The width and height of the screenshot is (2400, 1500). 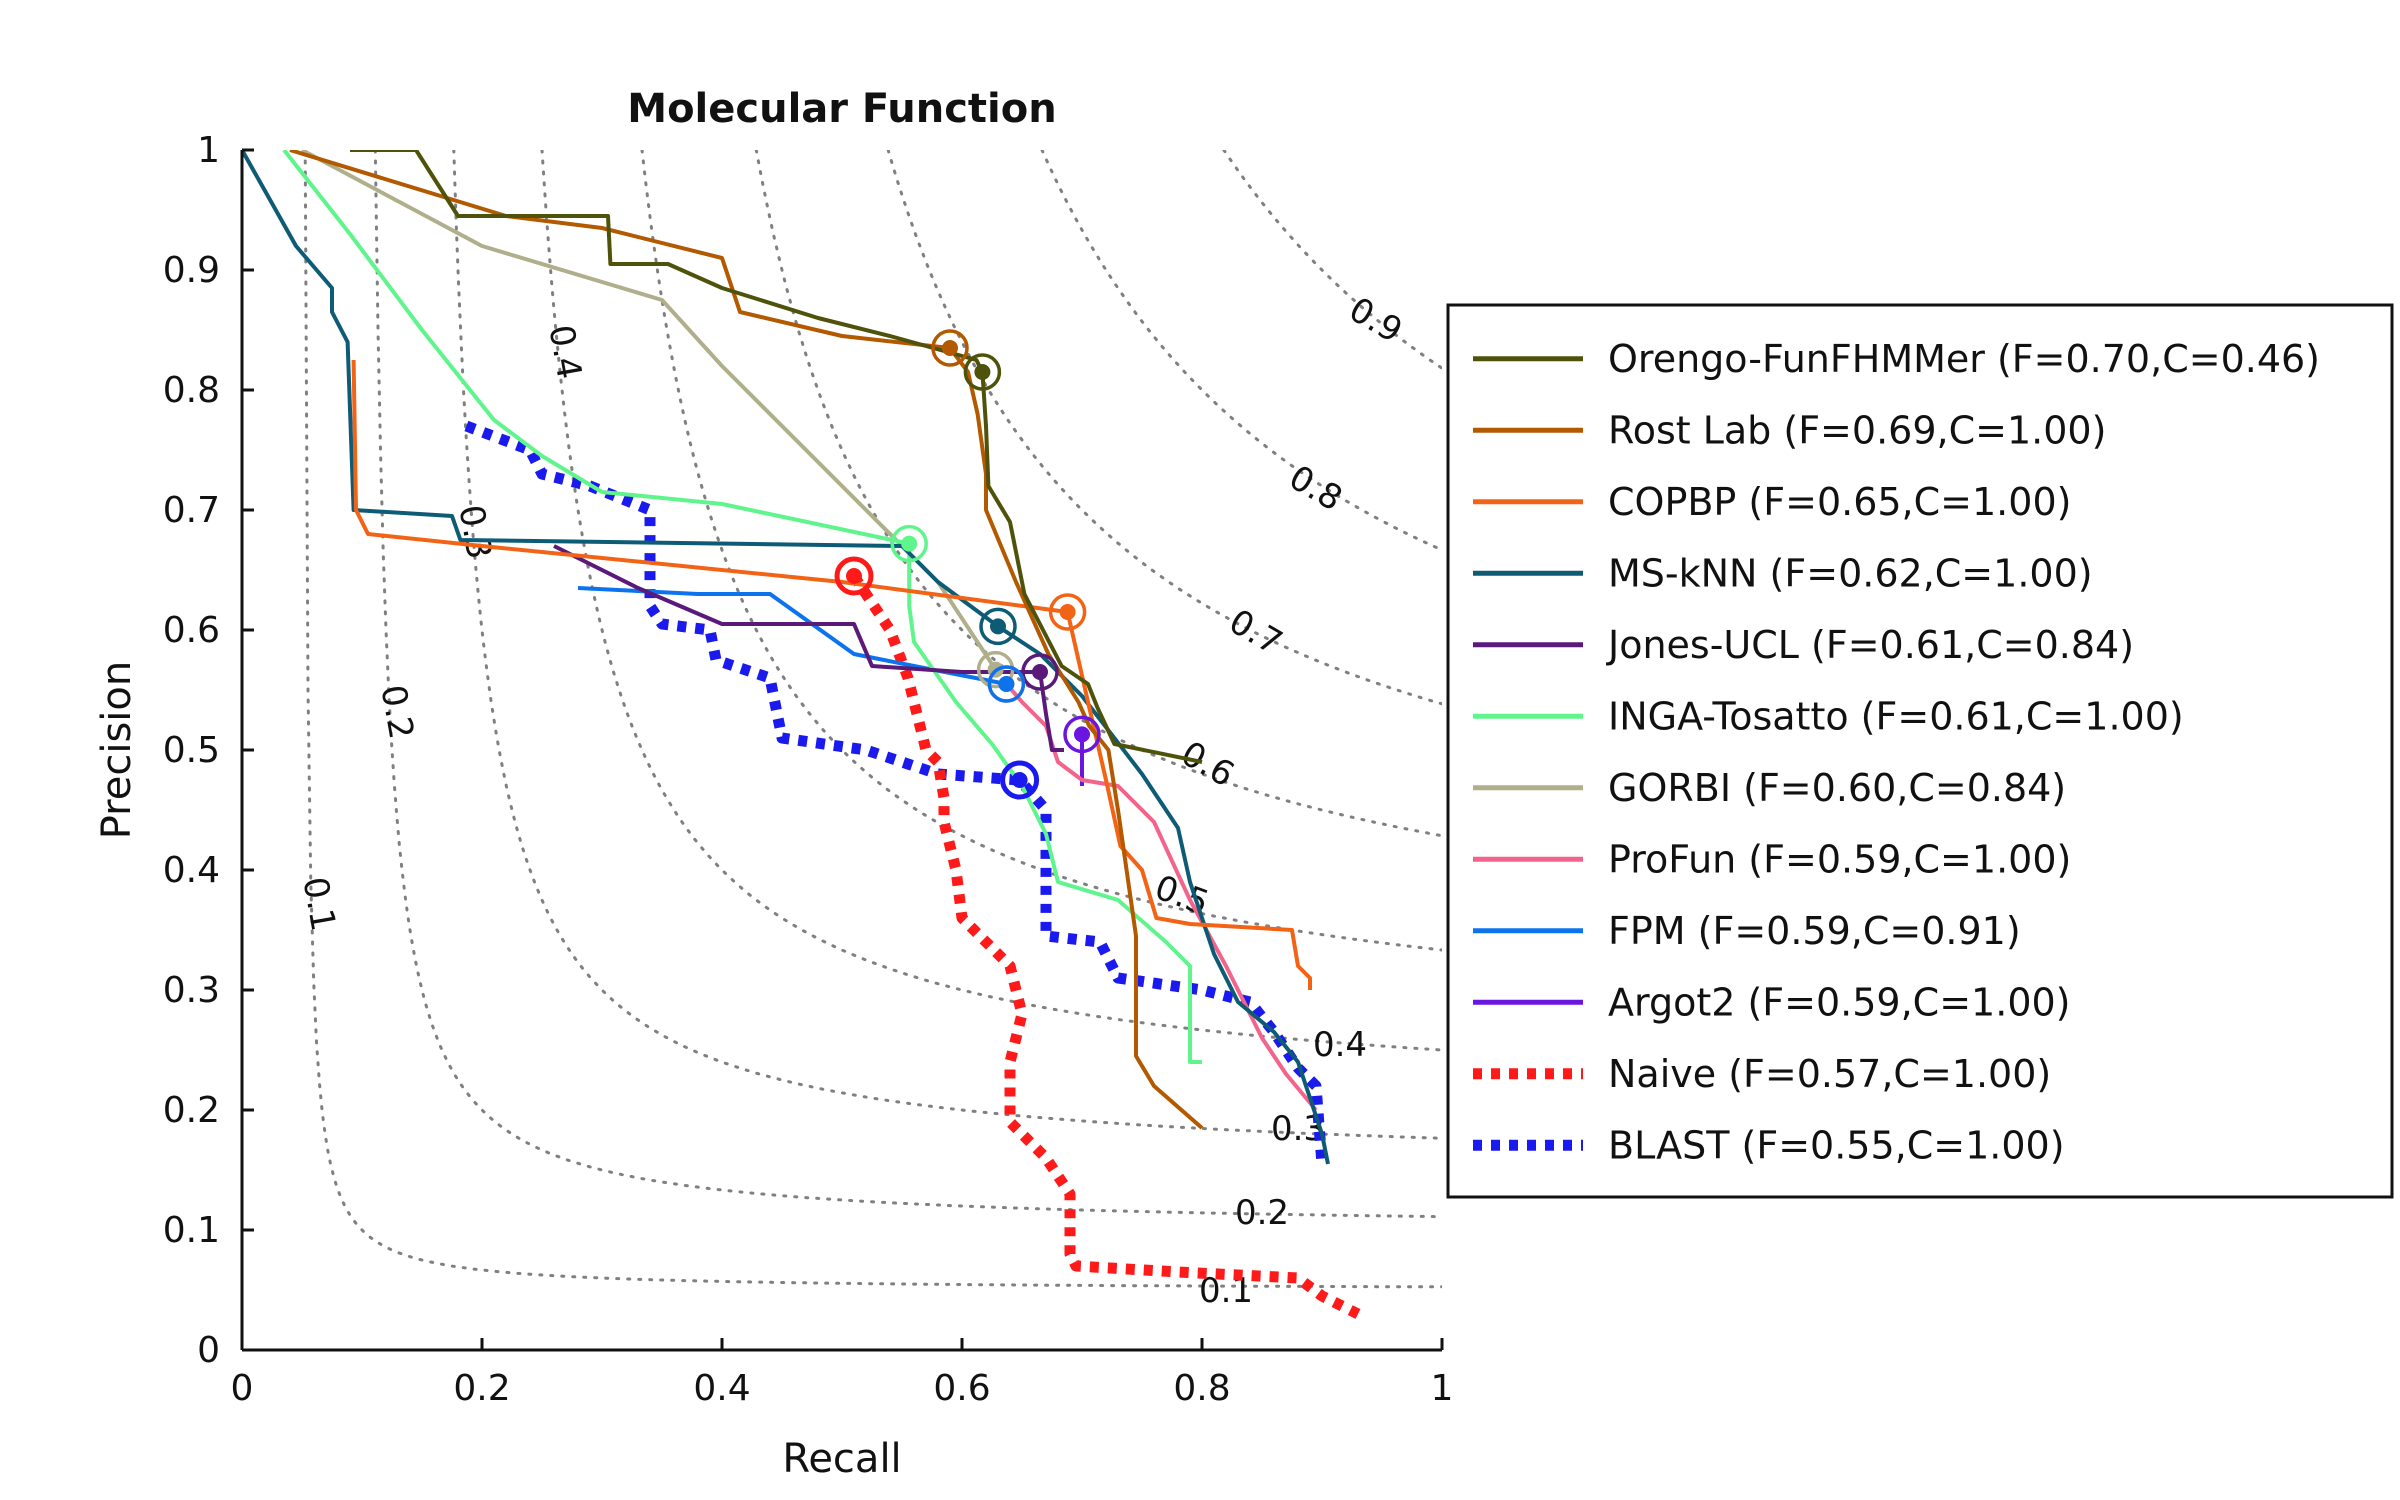 I want to click on y-tick-label: 0.7, so click(x=191, y=510).